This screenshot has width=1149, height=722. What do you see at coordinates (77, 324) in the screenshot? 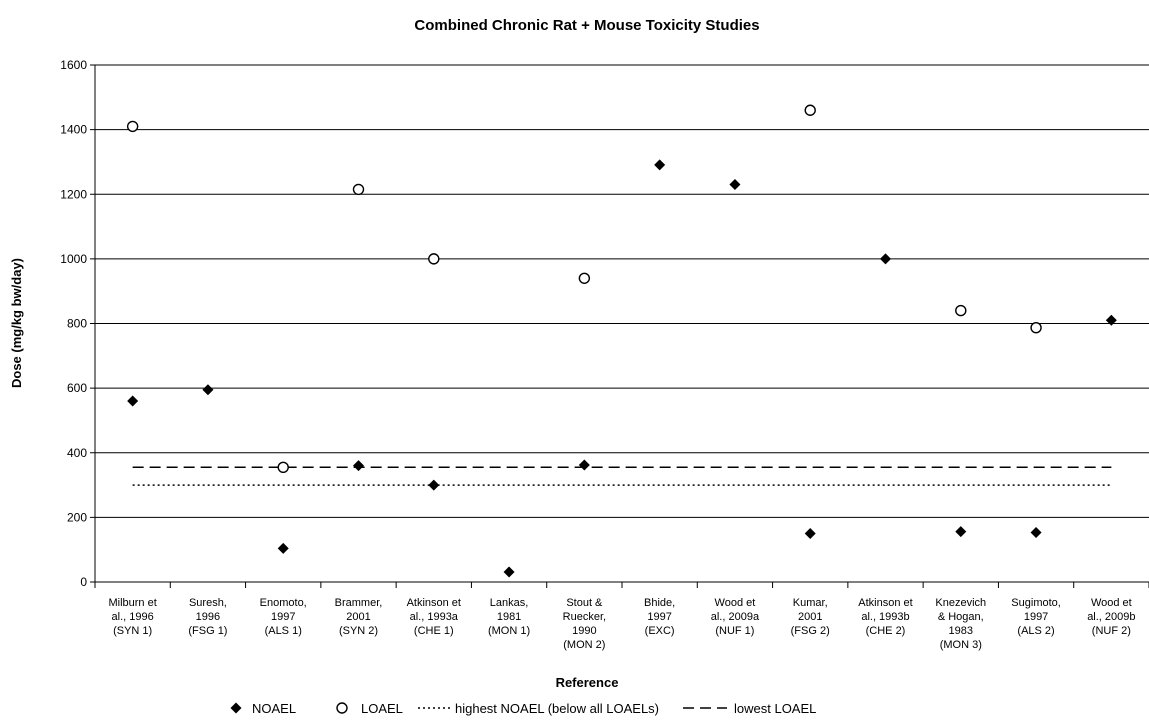
I see `y-tick-label: 800` at bounding box center [77, 324].